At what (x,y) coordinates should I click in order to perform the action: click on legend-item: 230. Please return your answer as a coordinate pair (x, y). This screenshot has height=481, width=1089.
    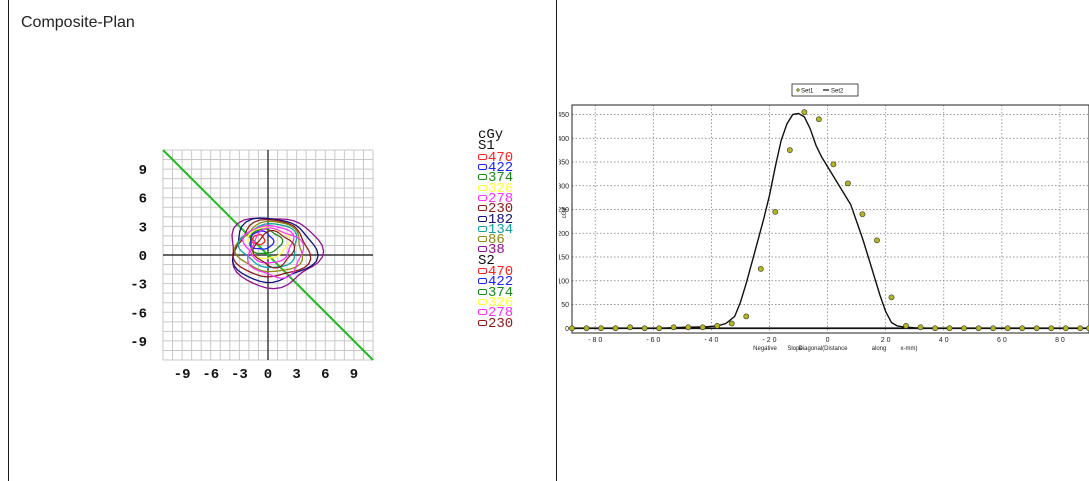
    Looking at the image, I should click on (496, 323).